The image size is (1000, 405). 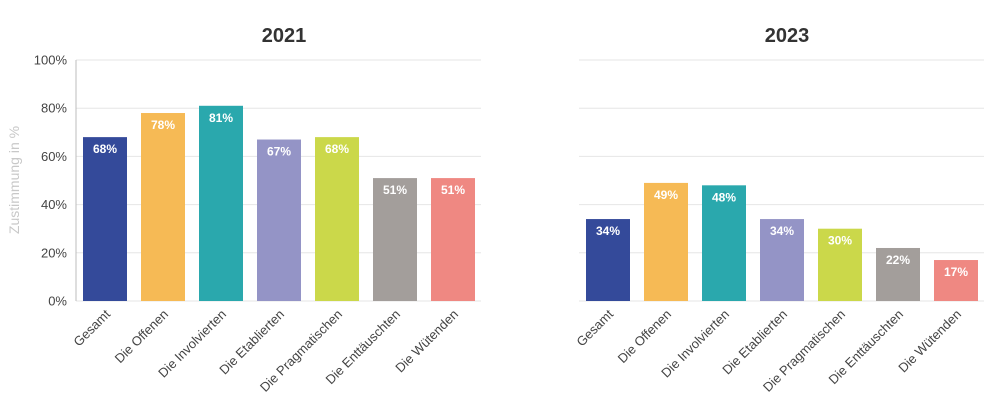 What do you see at coordinates (51, 60) in the screenshot?
I see `y-tick-label: 100%` at bounding box center [51, 60].